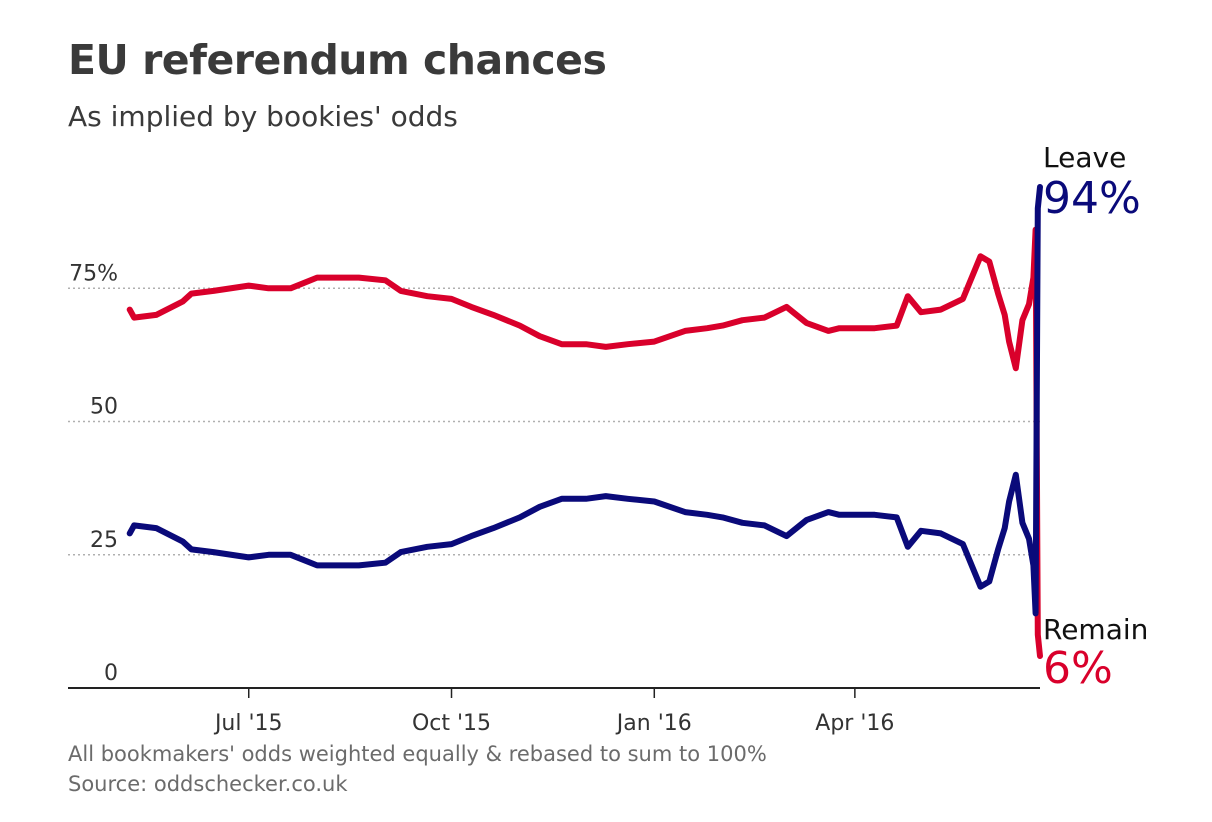 Image resolution: width=1212 pixels, height=822 pixels. I want to click on y-tick-label: 50, so click(104, 407).